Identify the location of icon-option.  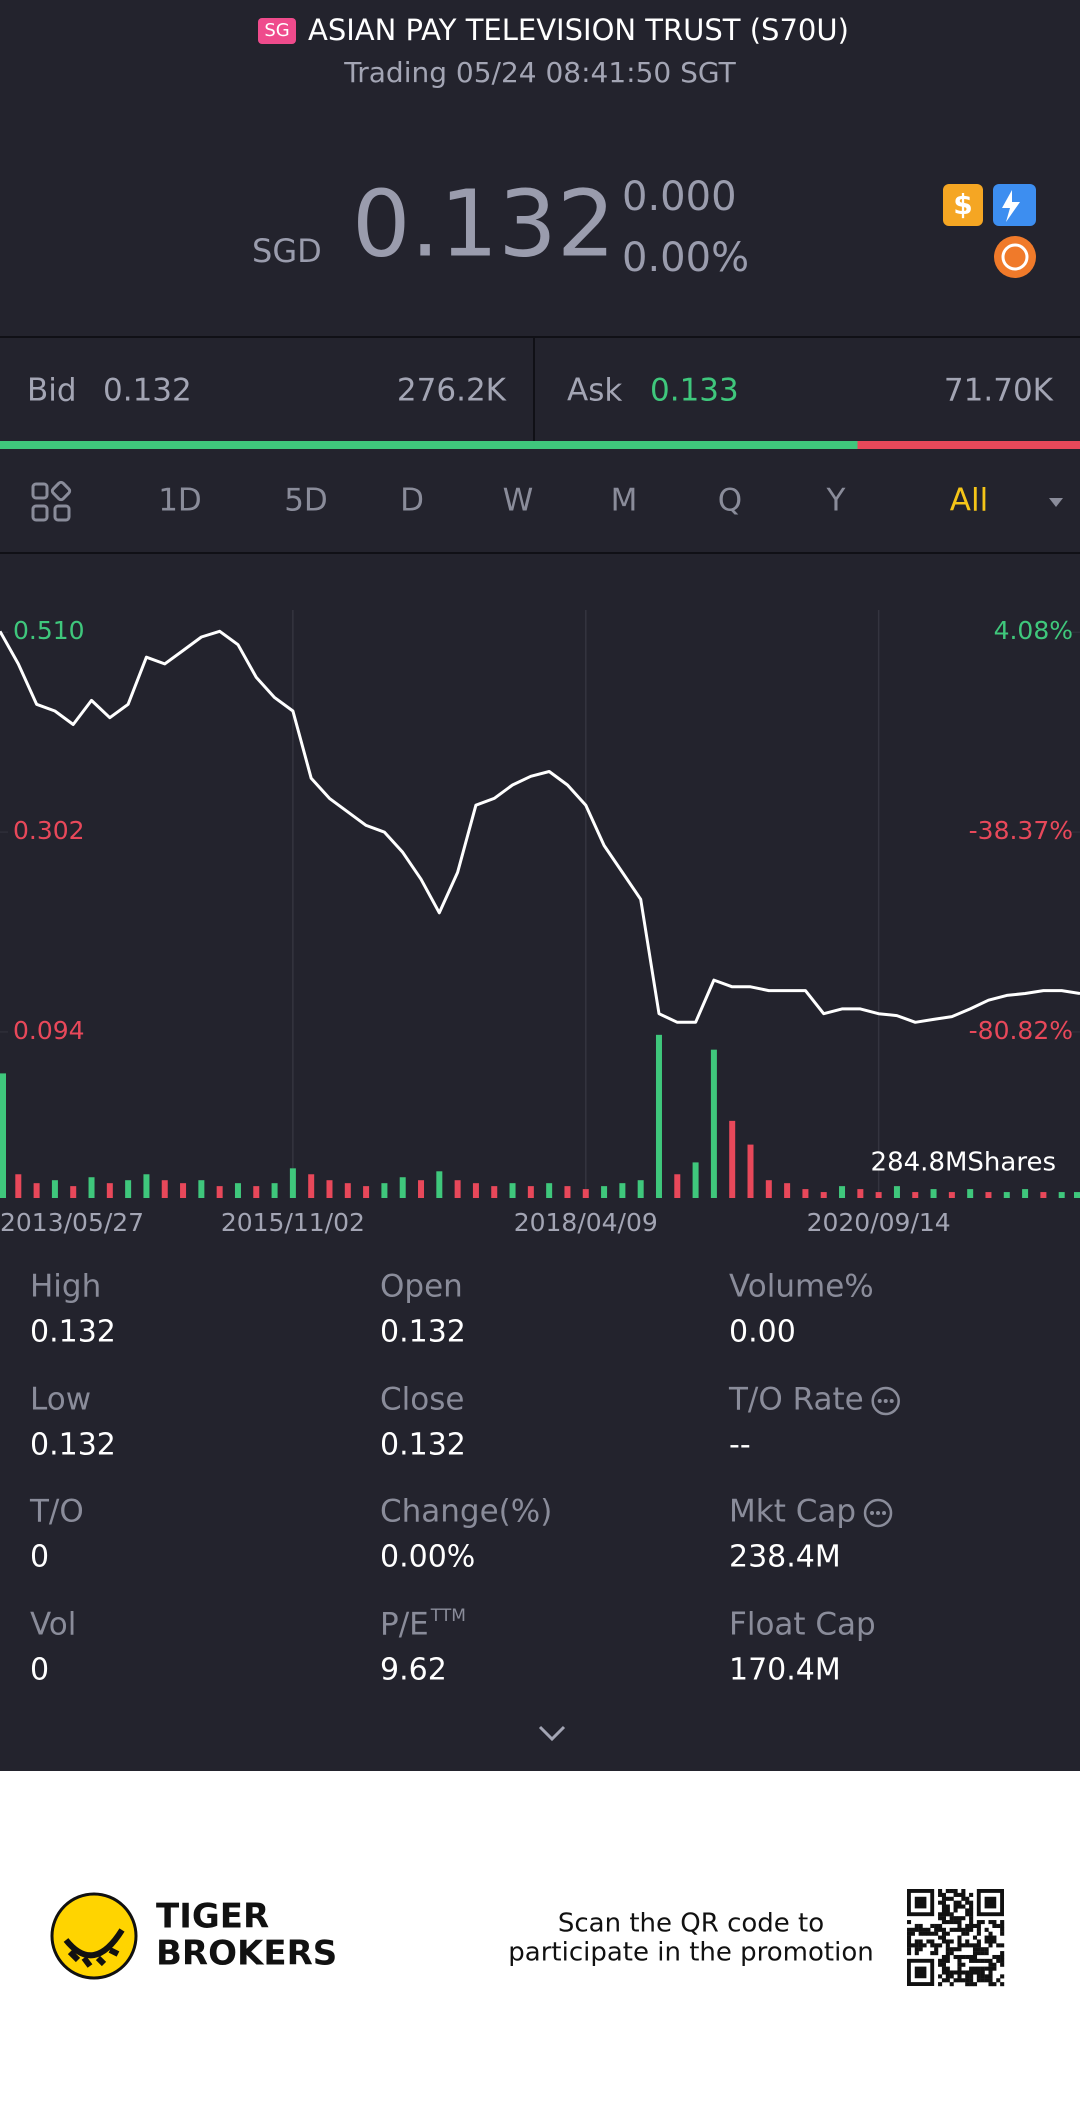
(1015, 257).